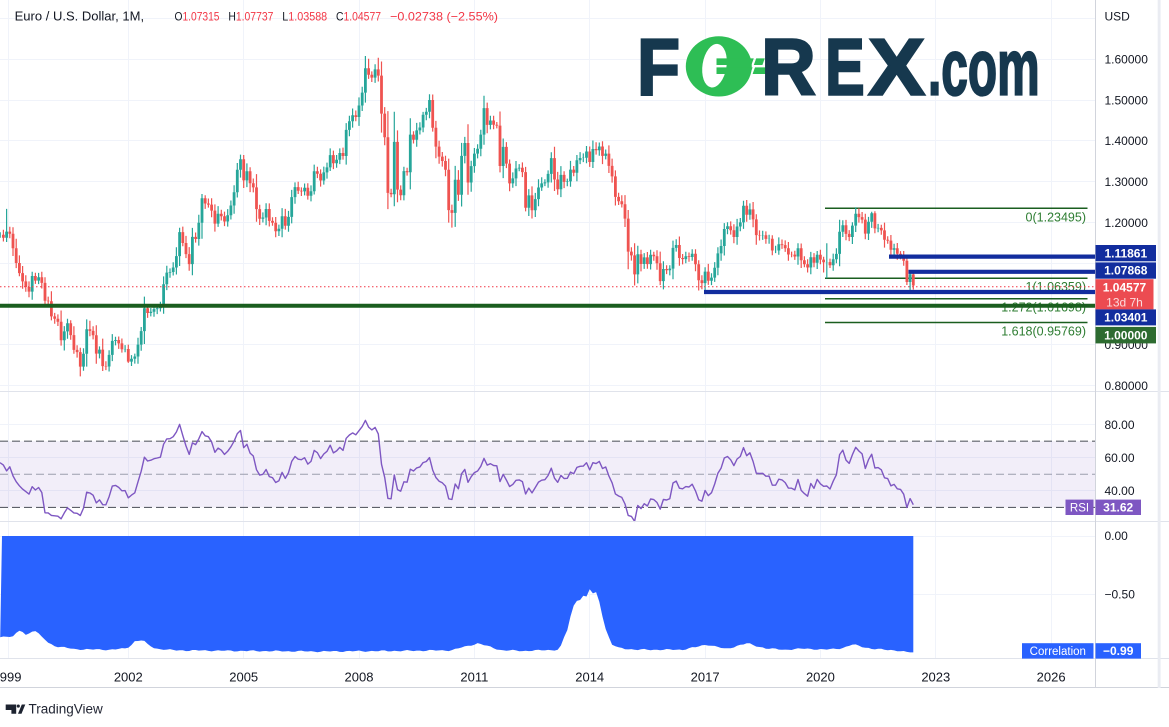  I want to click on svg-text: 2026, so click(1051, 677).